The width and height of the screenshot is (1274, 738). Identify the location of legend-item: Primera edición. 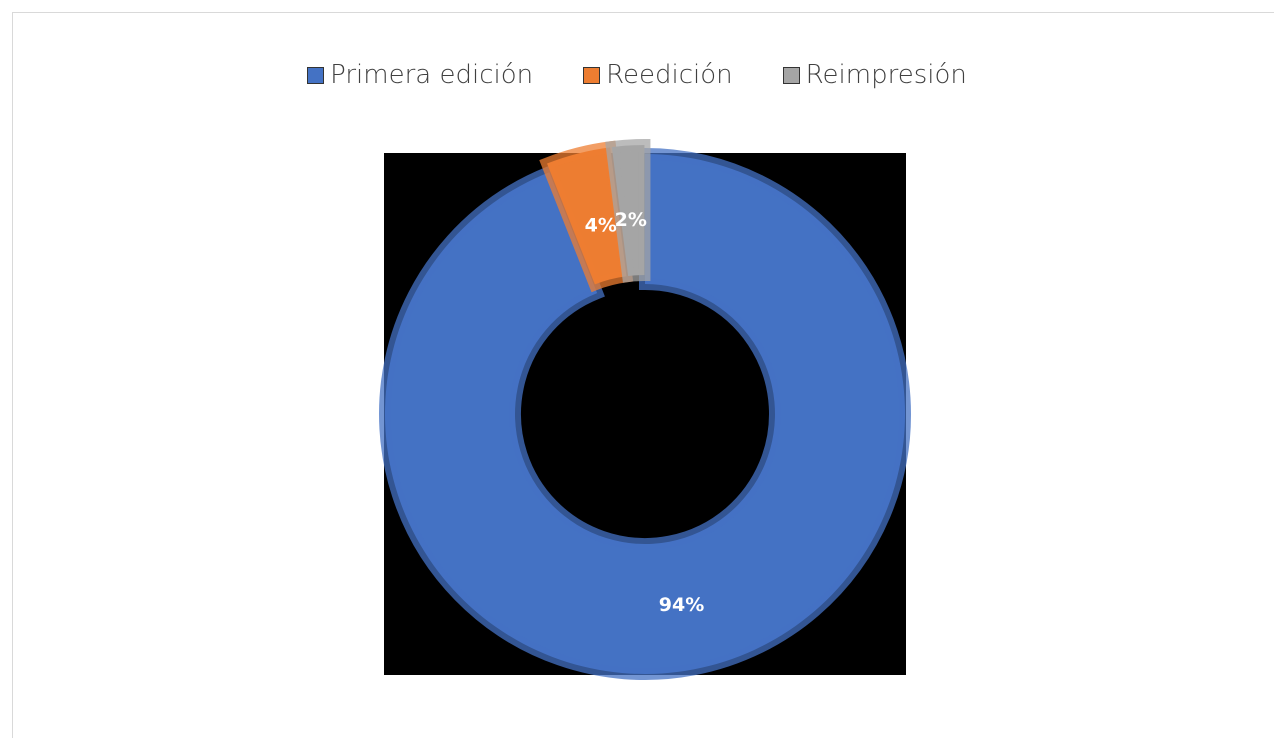
(420, 75).